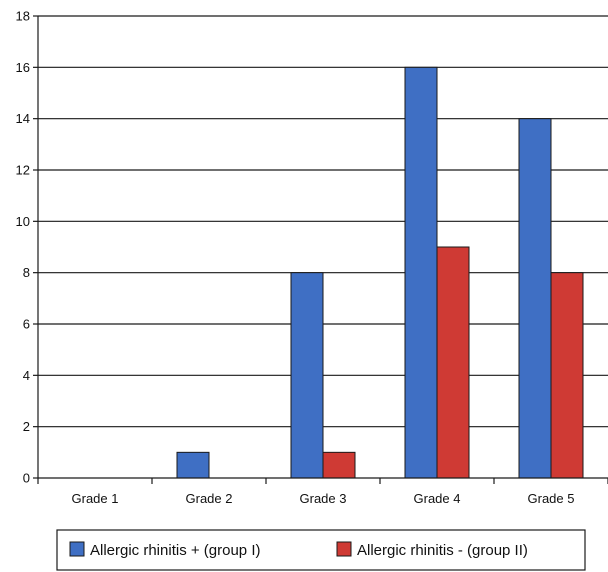  What do you see at coordinates (26, 272) in the screenshot?
I see `y-tick-label: 8` at bounding box center [26, 272].